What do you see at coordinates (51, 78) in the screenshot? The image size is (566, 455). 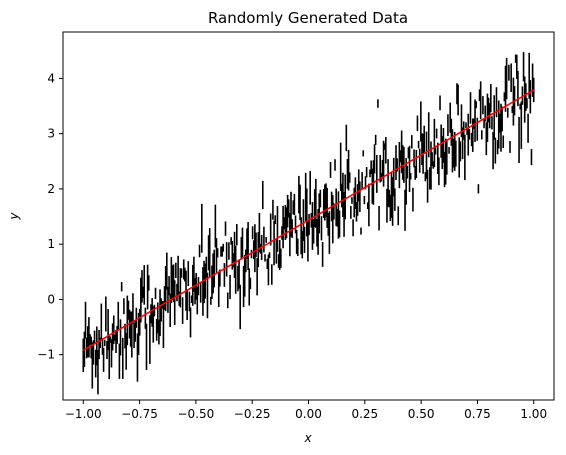 I see `y-tick-label: 4` at bounding box center [51, 78].